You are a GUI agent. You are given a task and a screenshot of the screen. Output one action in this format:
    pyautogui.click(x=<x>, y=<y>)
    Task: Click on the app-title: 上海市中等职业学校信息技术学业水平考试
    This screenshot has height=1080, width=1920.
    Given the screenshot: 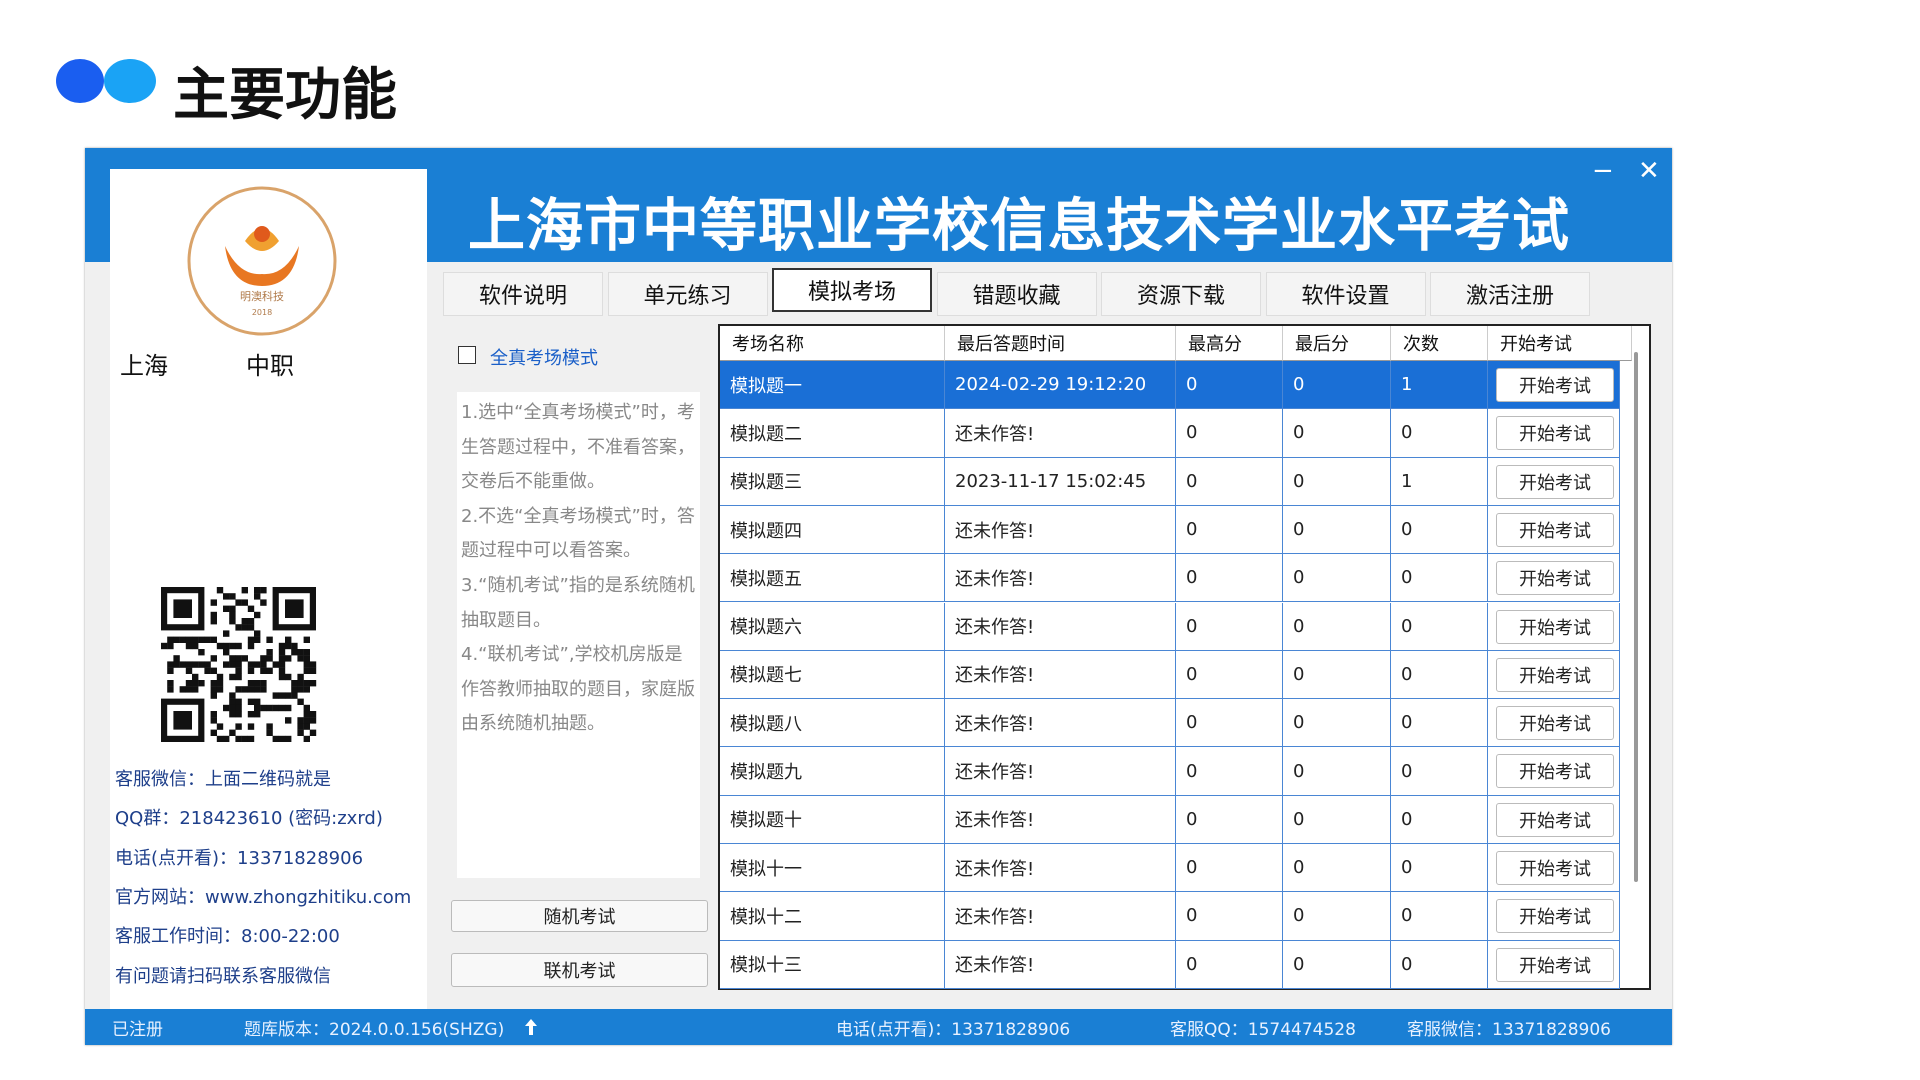 What is the action you would take?
    pyautogui.click(x=1019, y=226)
    